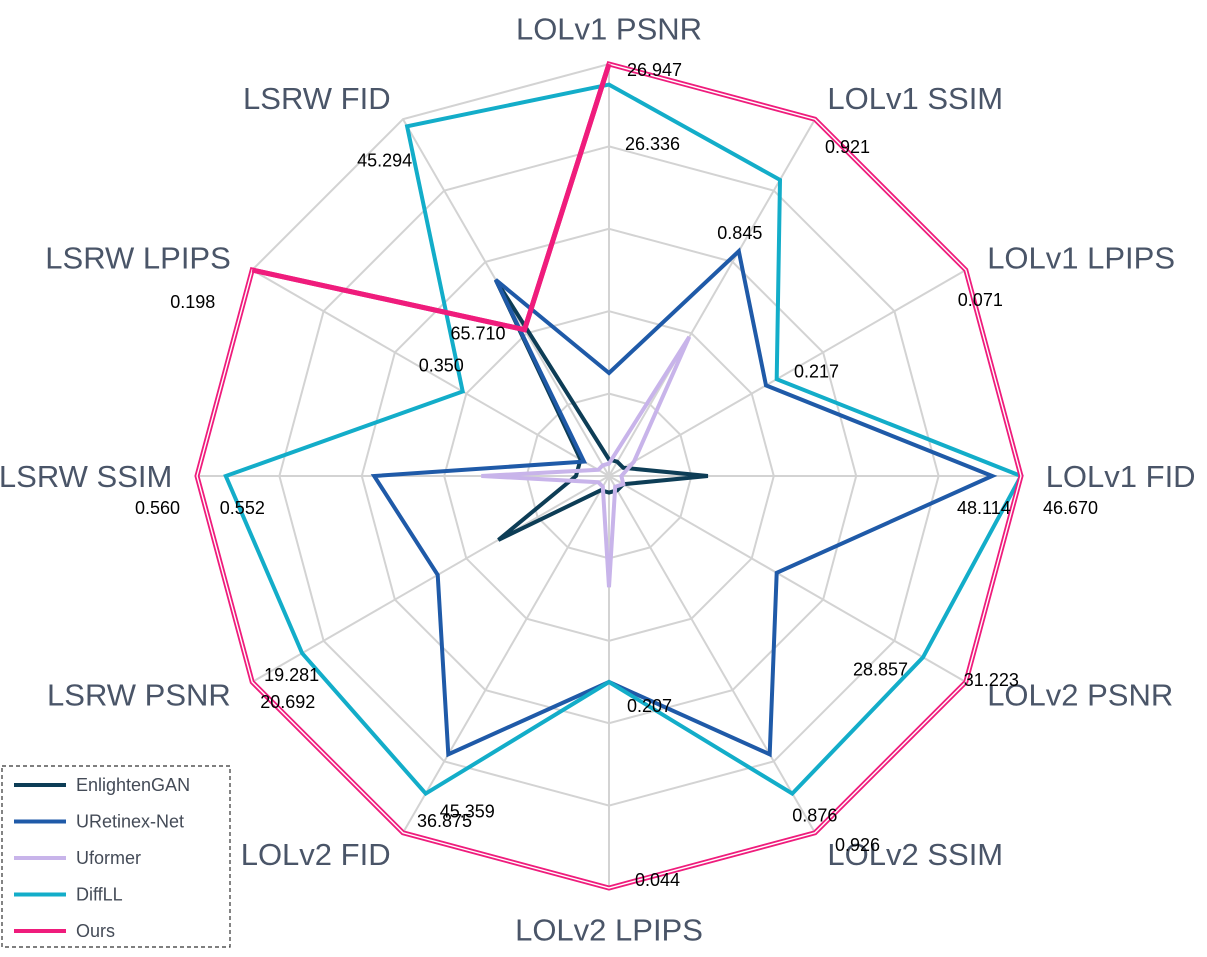 The height and width of the screenshot is (957, 1207). I want to click on value-label: 28.857, so click(880, 669).